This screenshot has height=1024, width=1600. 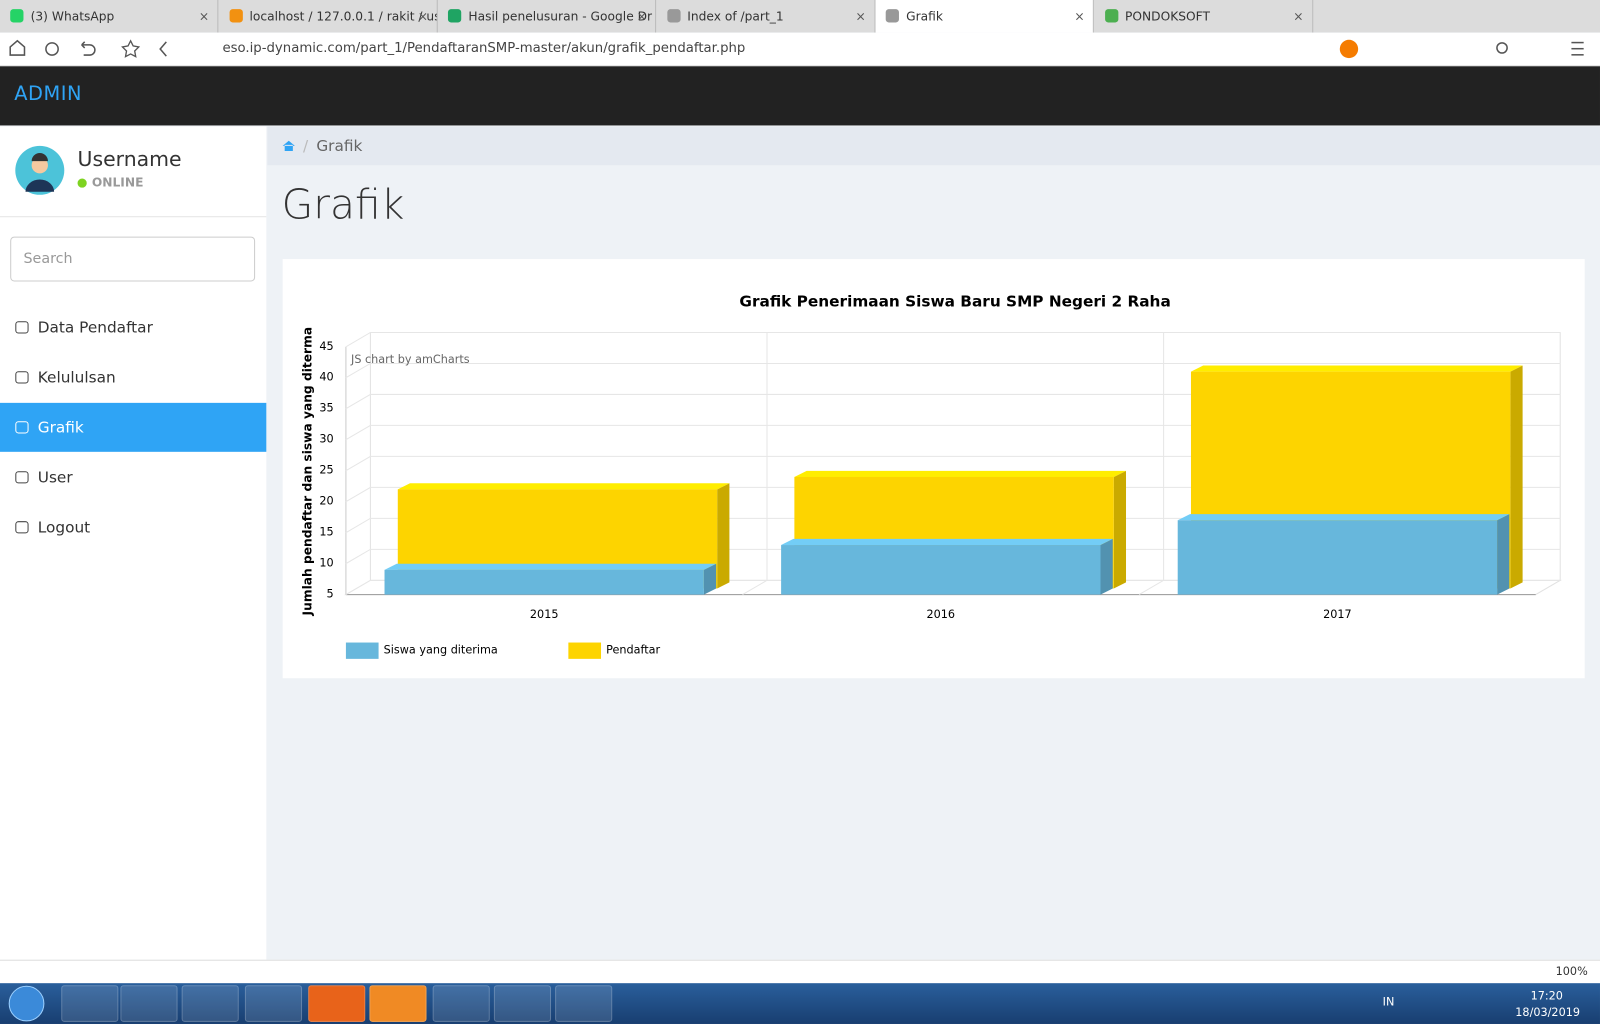 I want to click on menu-label: Data Pendaftar, so click(x=95, y=327).